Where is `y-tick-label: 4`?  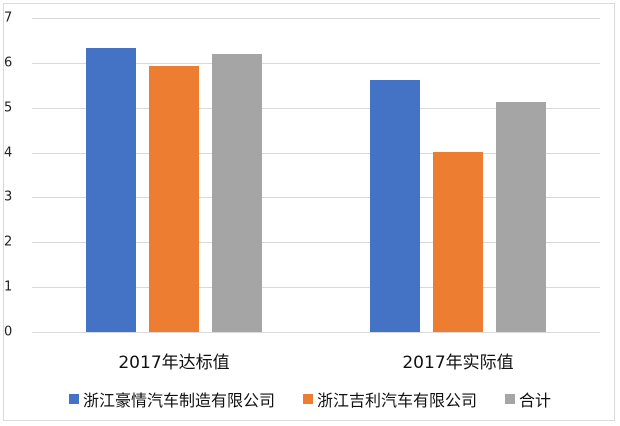
y-tick-label: 4 is located at coordinates (8, 153).